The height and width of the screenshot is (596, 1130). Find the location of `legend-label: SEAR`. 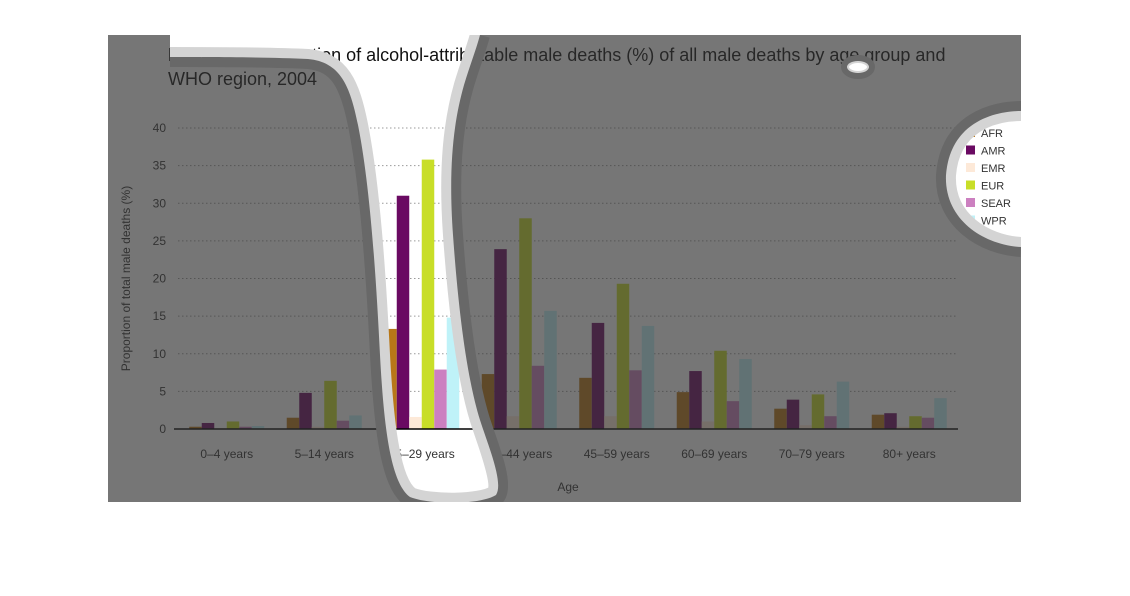

legend-label: SEAR is located at coordinates (996, 204).